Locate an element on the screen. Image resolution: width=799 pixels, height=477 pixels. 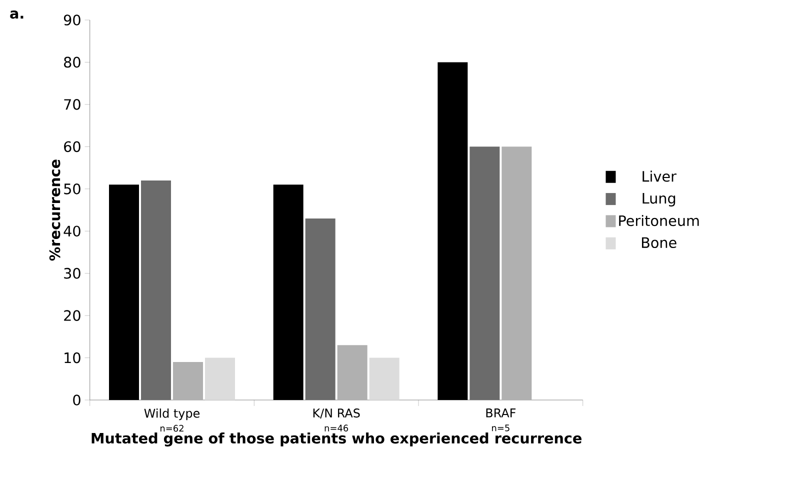
y-tick-label: 20 is located at coordinates (72, 315).